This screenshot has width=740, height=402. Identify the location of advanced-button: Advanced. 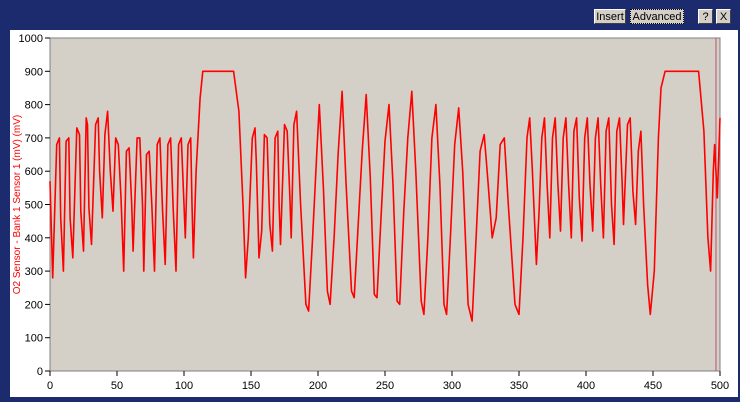
(657, 16).